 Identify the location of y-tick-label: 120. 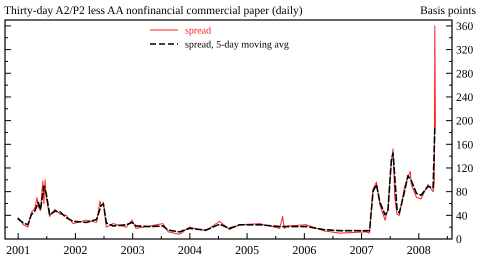
(465, 168).